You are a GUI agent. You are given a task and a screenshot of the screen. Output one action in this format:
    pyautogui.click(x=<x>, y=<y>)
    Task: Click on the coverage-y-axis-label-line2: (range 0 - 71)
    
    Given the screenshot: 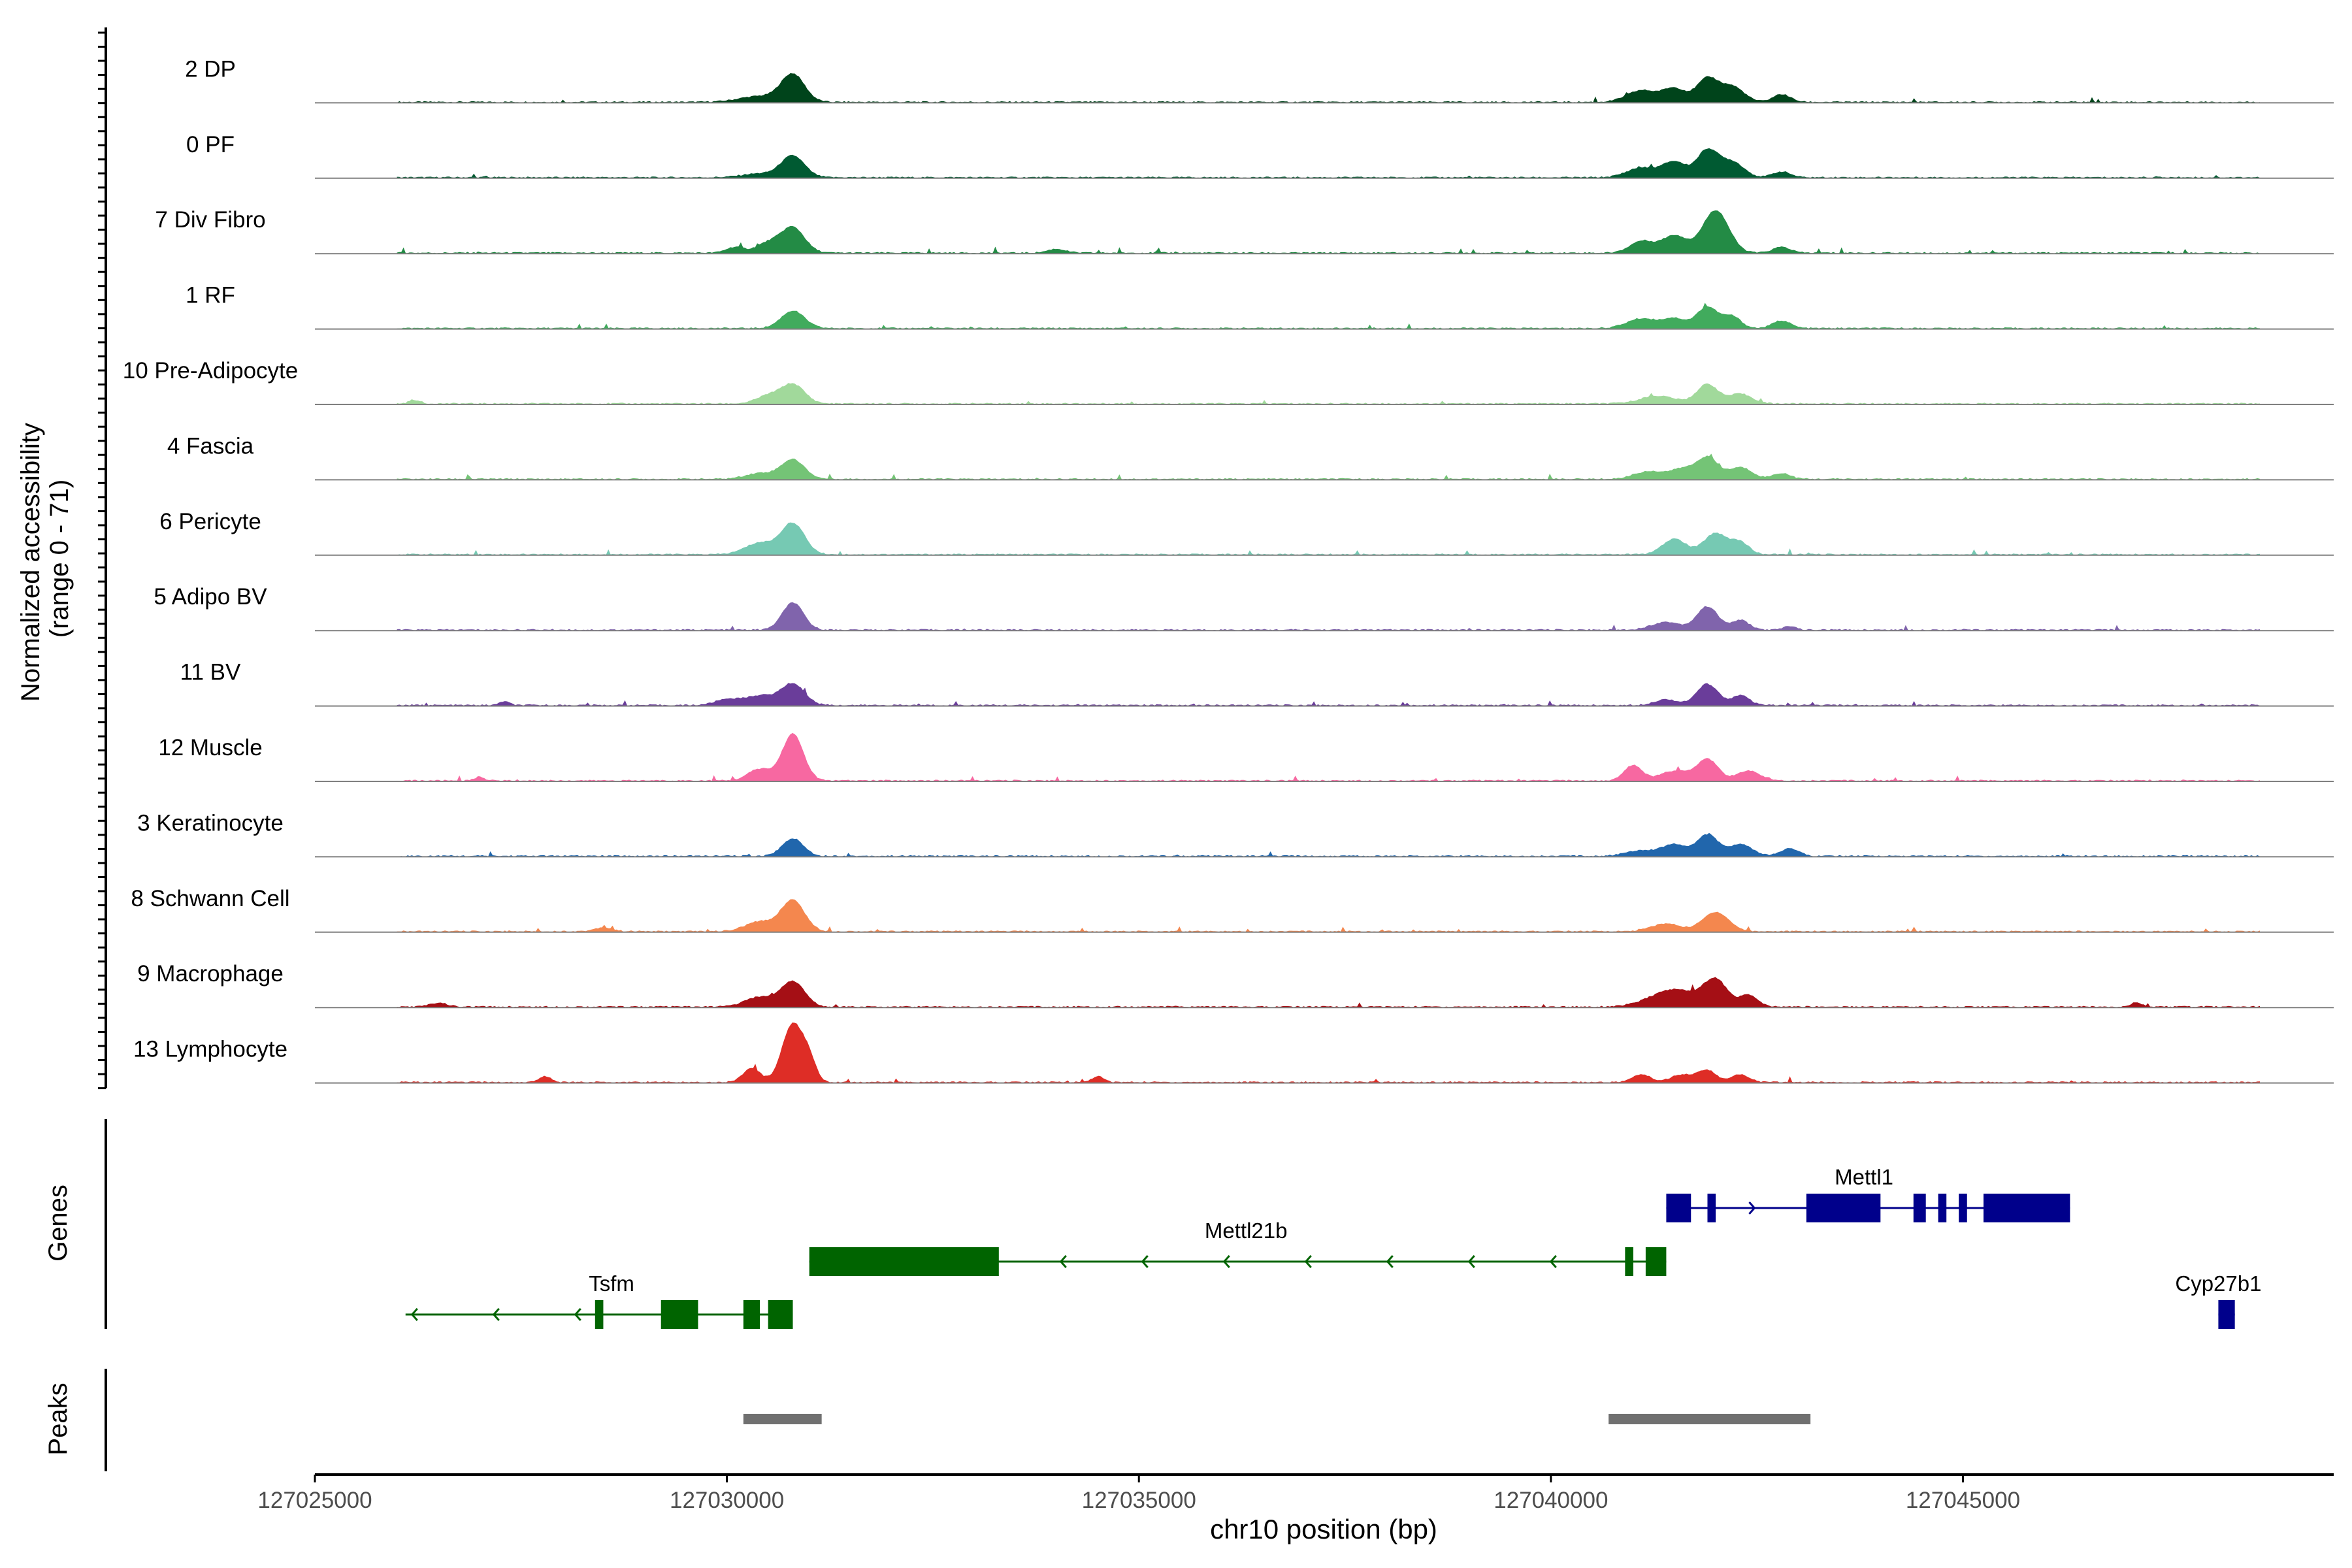 What is the action you would take?
    pyautogui.click(x=59, y=559)
    